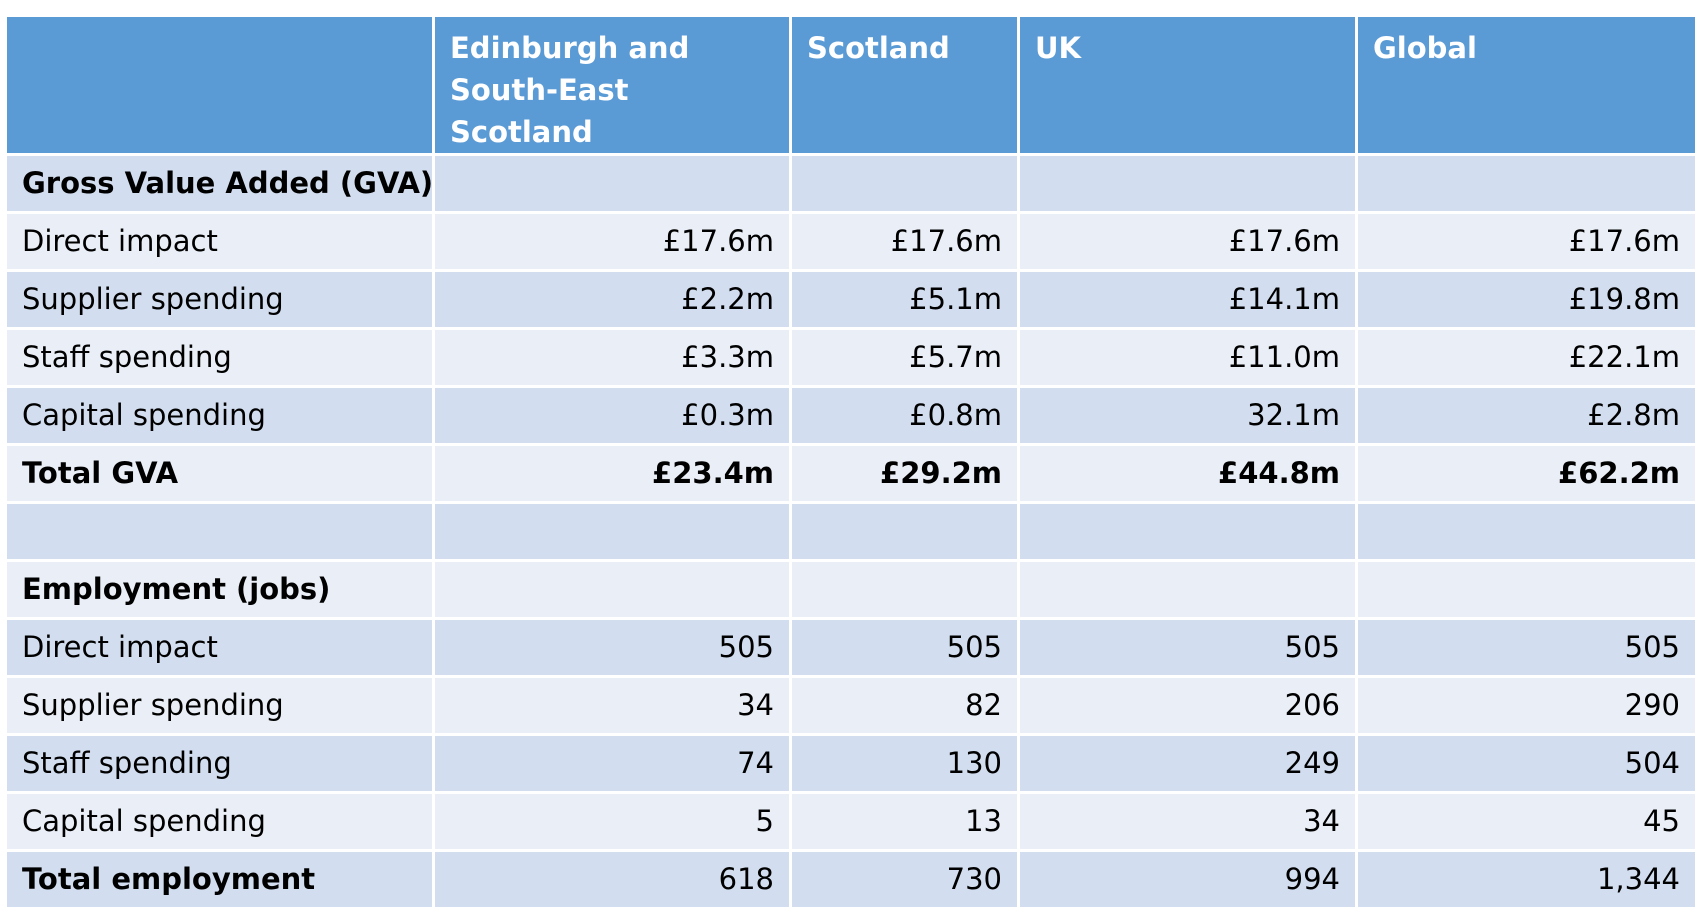  Describe the element at coordinates (1526, 473) in the screenshot. I see `total-value-cell: £62.2m` at that location.